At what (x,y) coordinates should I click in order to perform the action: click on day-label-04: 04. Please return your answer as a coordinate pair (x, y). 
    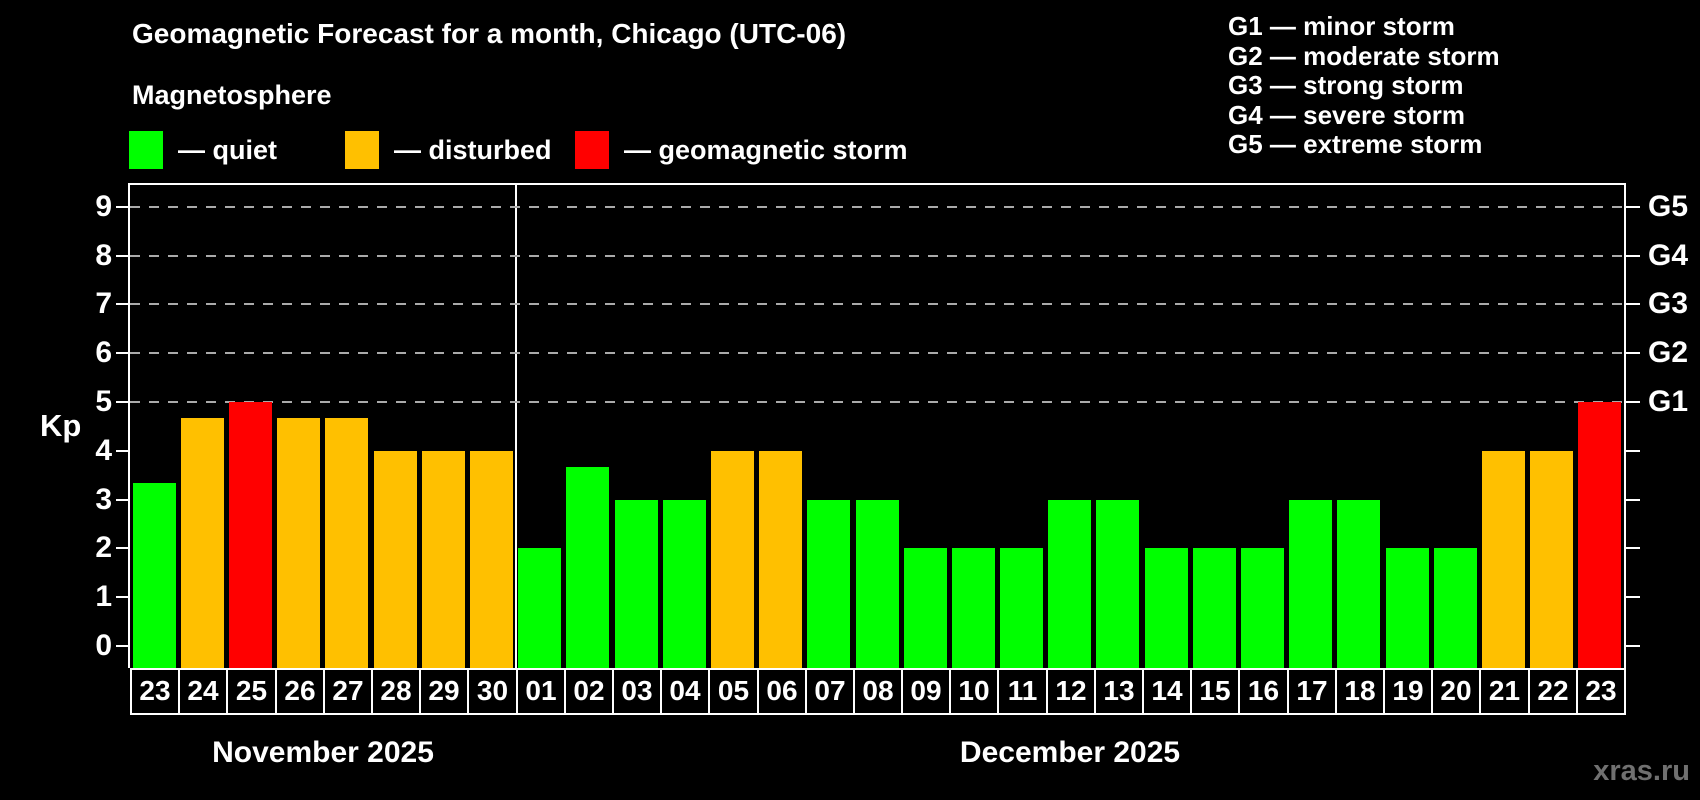
    Looking at the image, I should click on (685, 691).